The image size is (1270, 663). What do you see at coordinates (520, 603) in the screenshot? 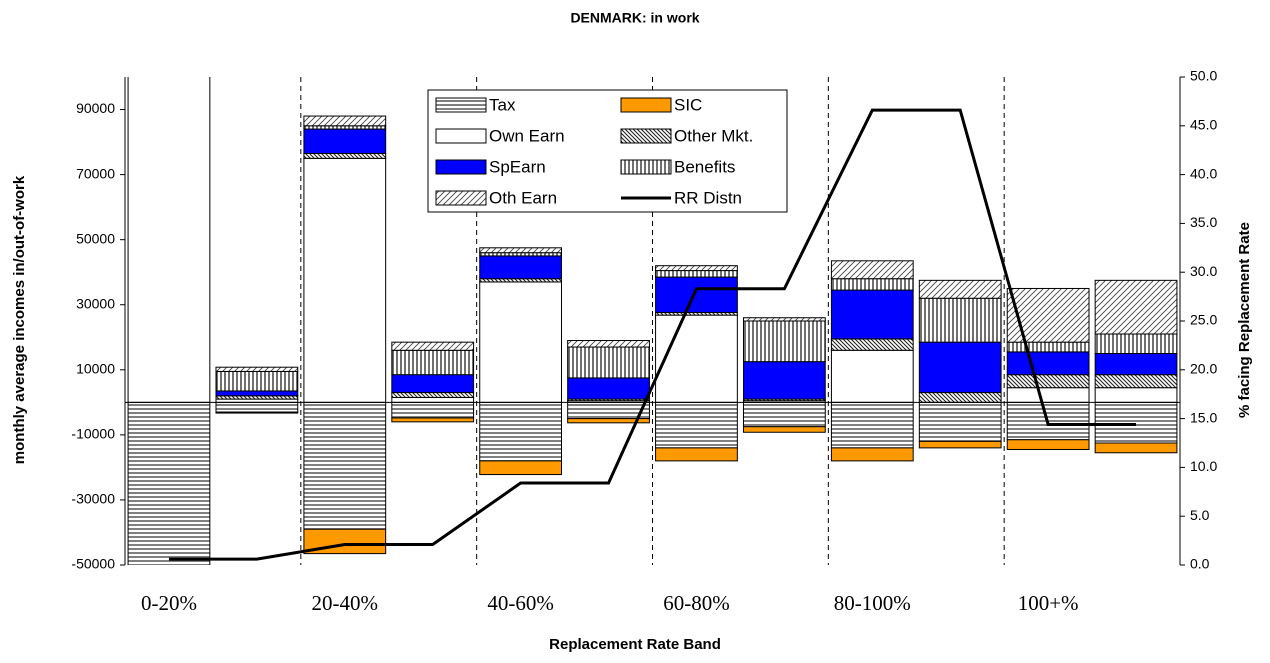
I see `x-tick-label: 40-60%` at bounding box center [520, 603].